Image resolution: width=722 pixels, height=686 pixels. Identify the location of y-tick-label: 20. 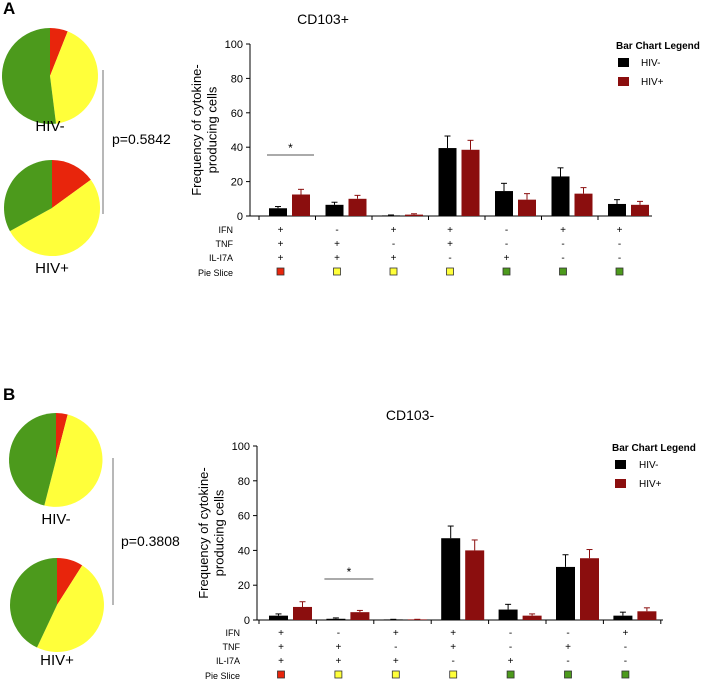
(244, 586).